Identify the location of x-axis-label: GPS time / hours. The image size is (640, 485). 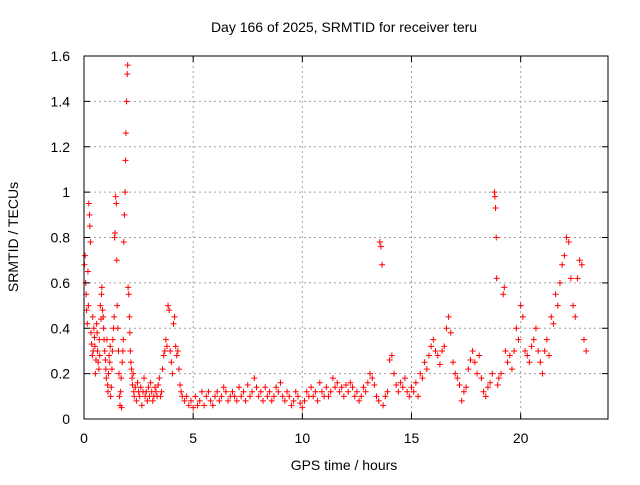
(344, 465).